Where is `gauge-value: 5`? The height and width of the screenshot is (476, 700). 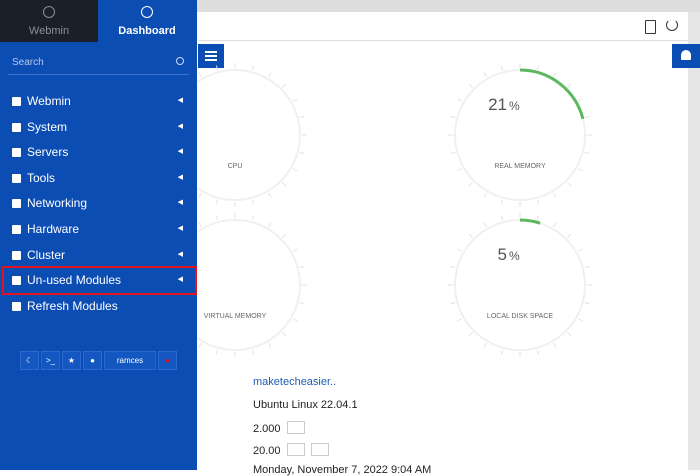 gauge-value: 5 is located at coordinates (502, 254).